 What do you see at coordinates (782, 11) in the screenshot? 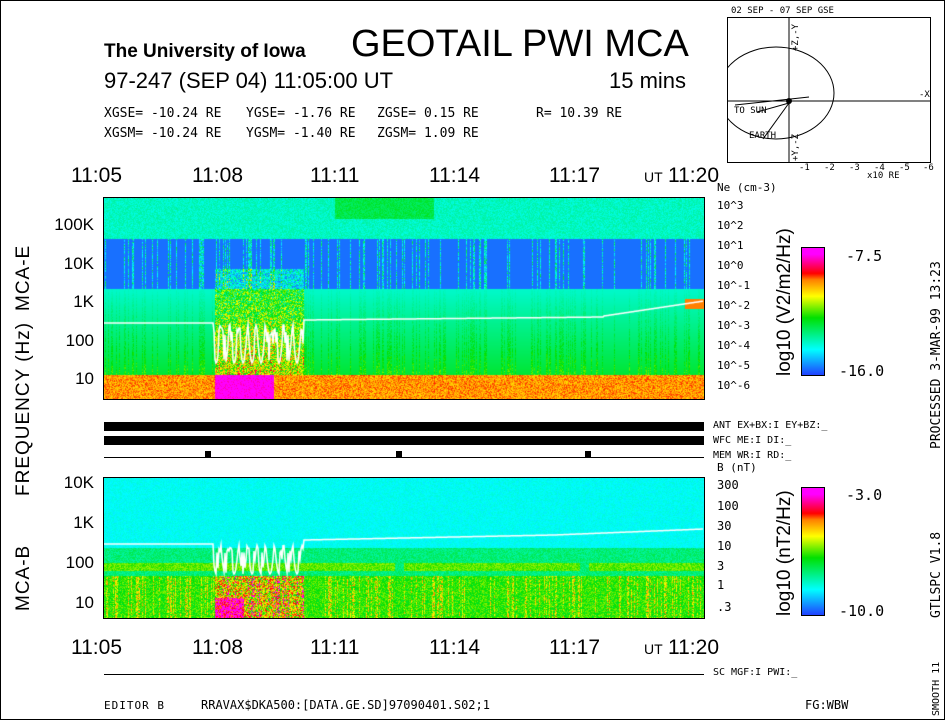
I see `orbit-title: 02 SEP - 07 SEP GSE` at bounding box center [782, 11].